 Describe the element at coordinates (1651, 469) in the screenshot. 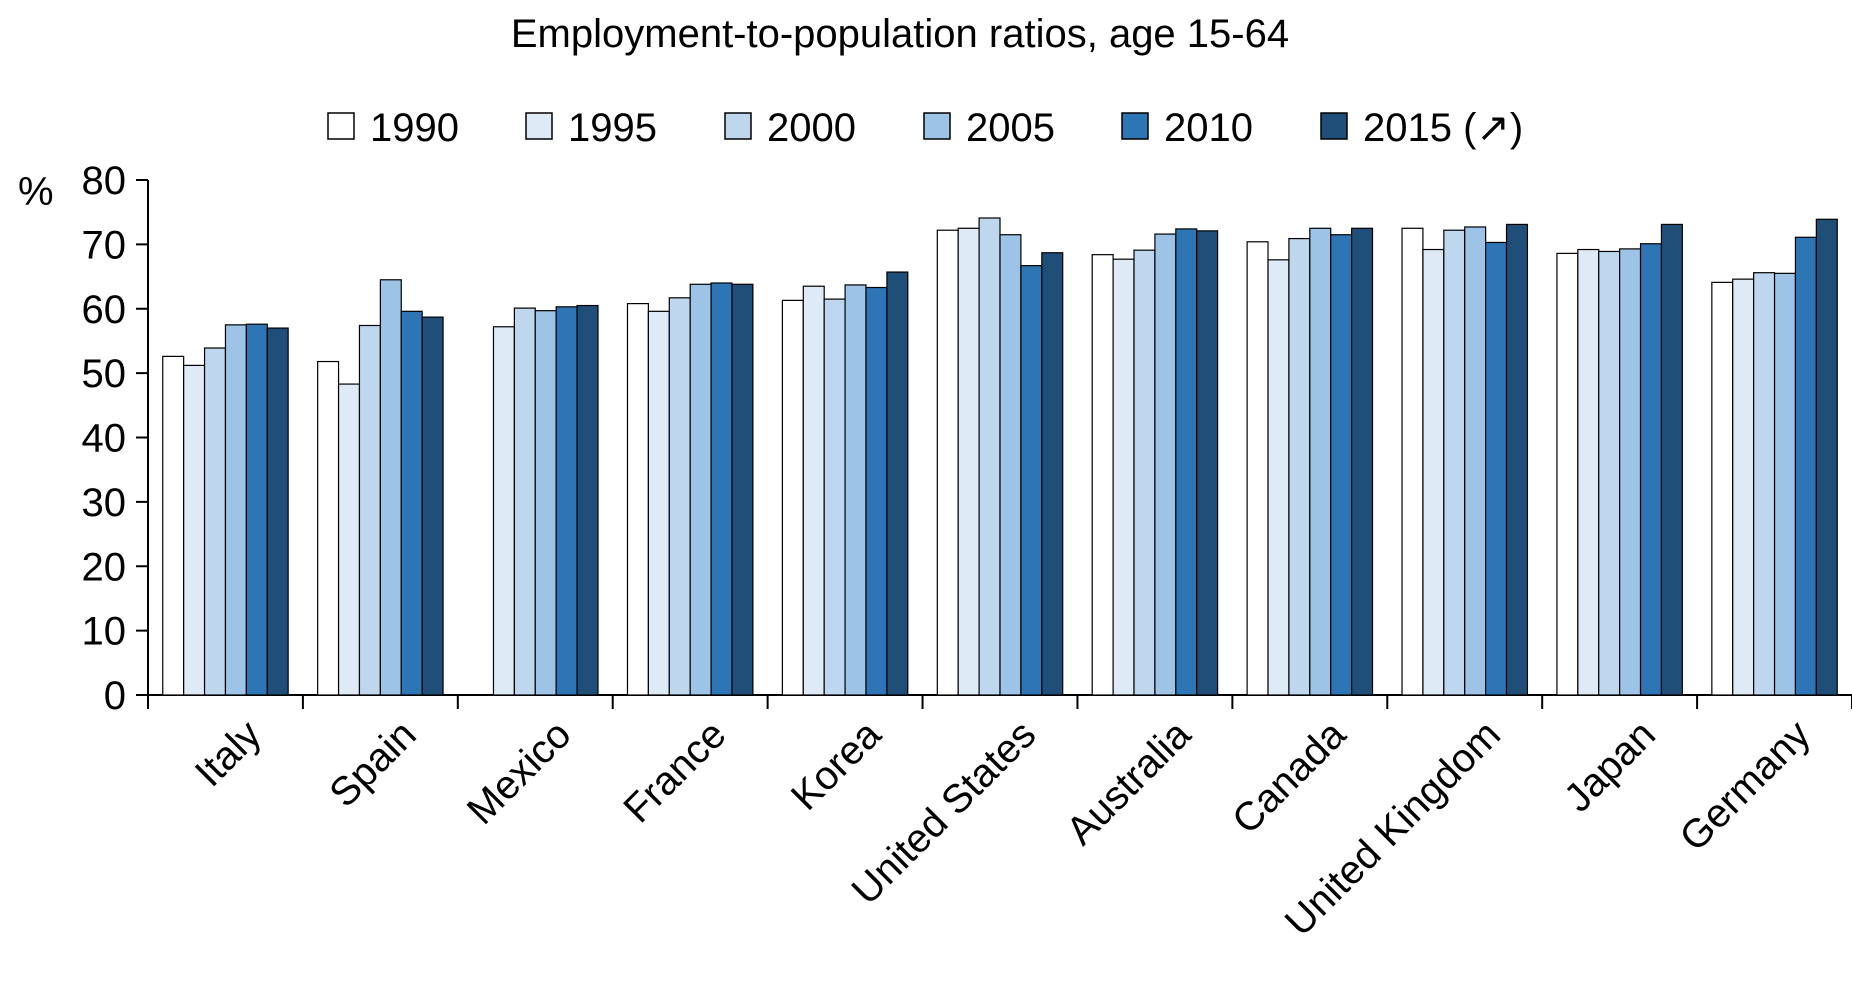

I see `bar-japan-2010` at that location.